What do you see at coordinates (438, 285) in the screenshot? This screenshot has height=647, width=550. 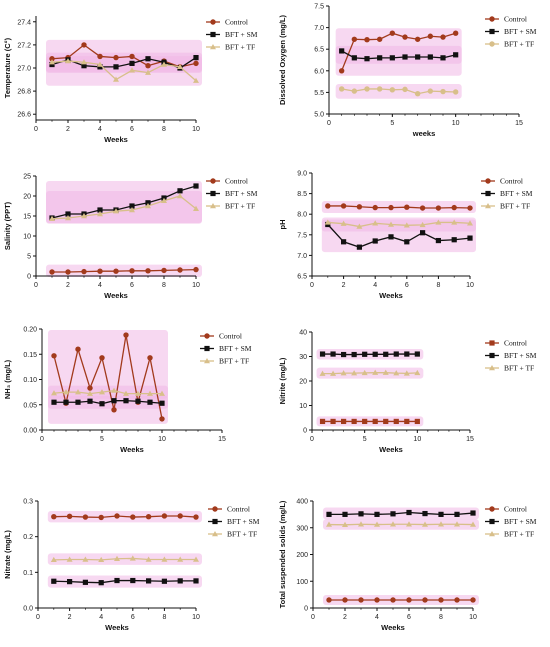 I see `x-tick-label: 8` at bounding box center [438, 285].